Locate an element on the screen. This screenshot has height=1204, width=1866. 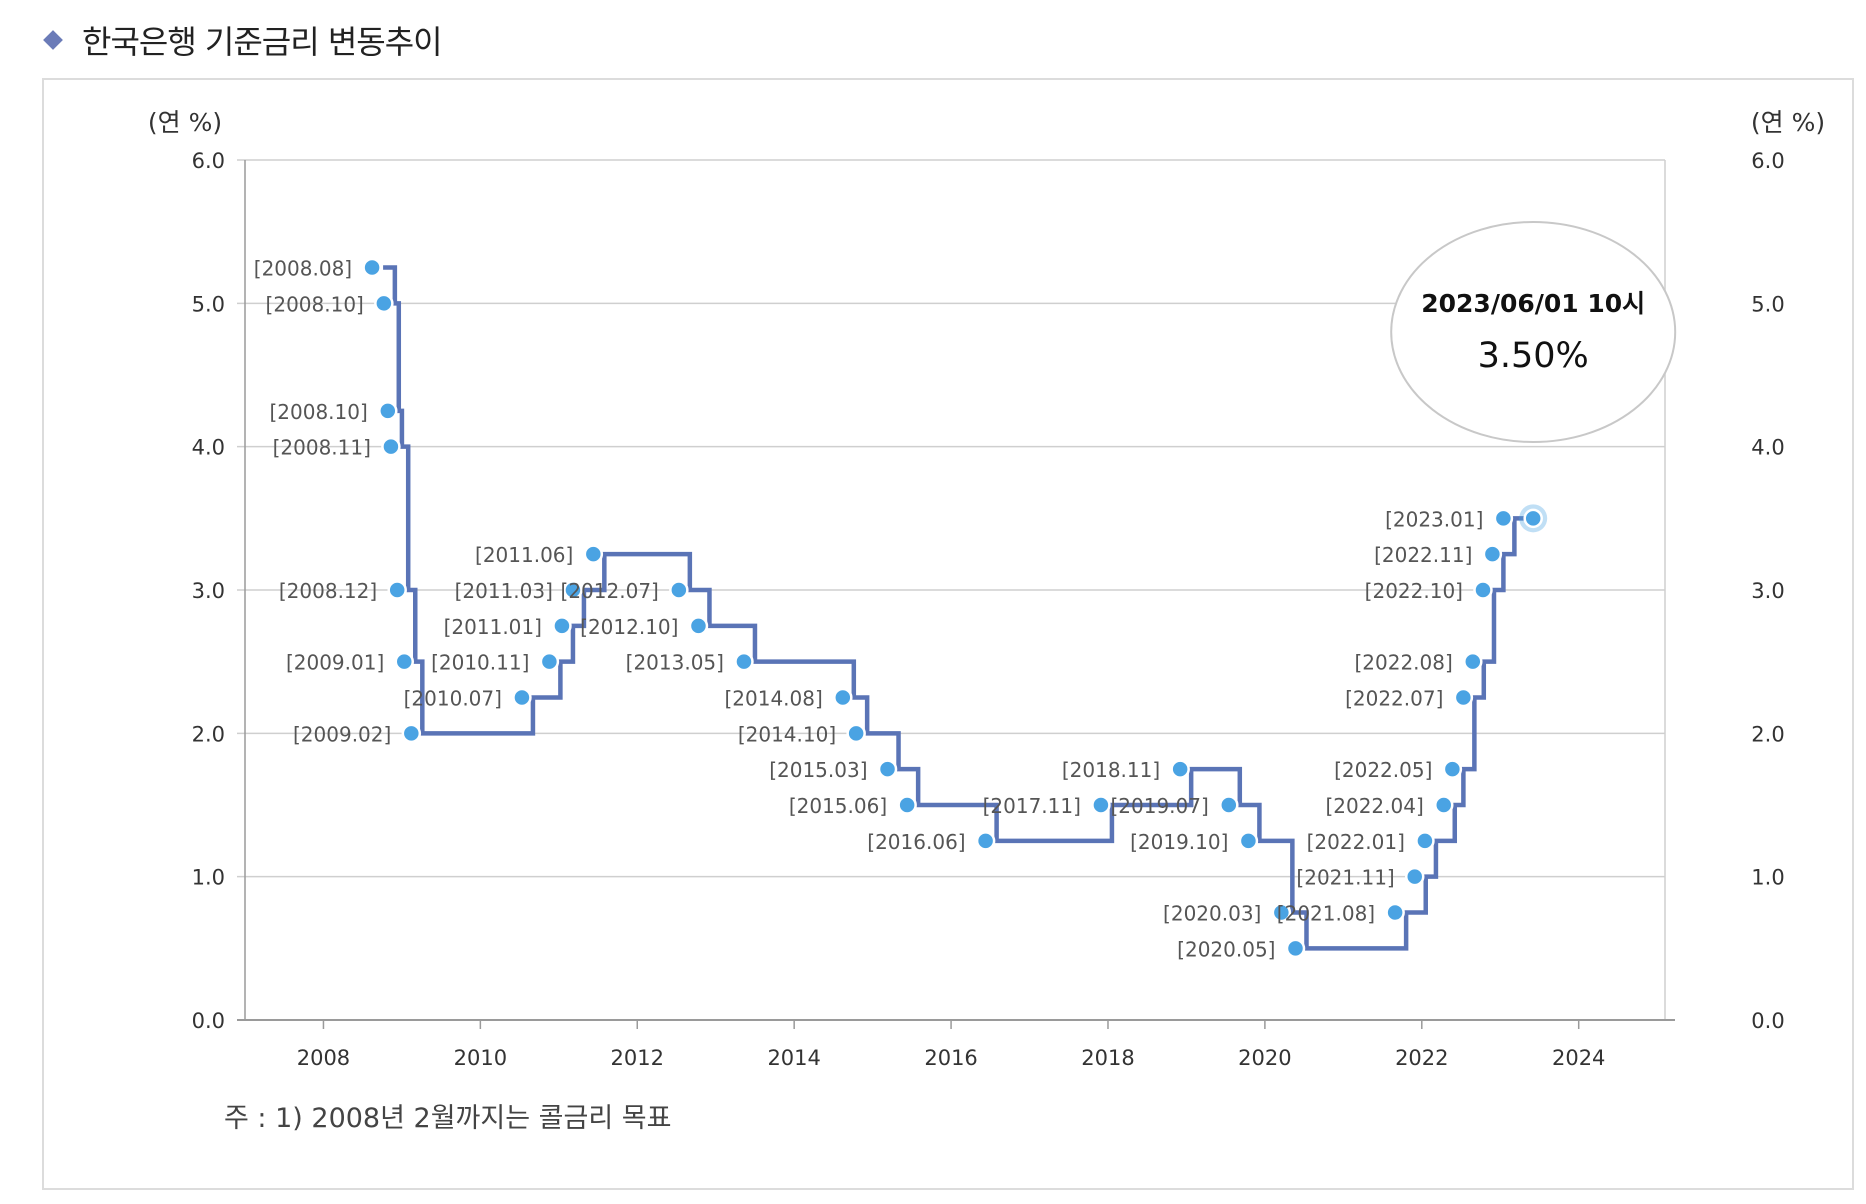
data-label: [2020.05] is located at coordinates (1226, 949).